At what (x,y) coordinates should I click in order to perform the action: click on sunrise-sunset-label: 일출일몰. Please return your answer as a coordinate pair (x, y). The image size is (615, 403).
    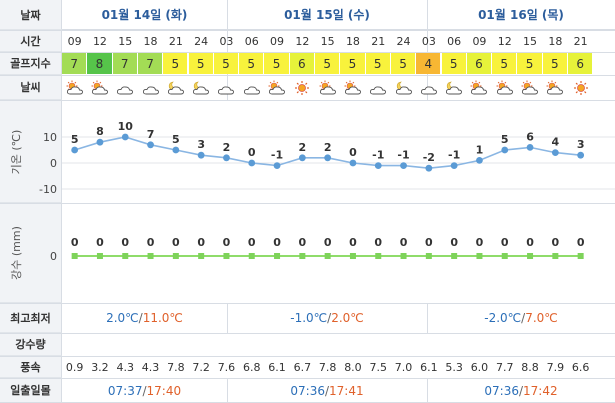
    Looking at the image, I should click on (31, 390).